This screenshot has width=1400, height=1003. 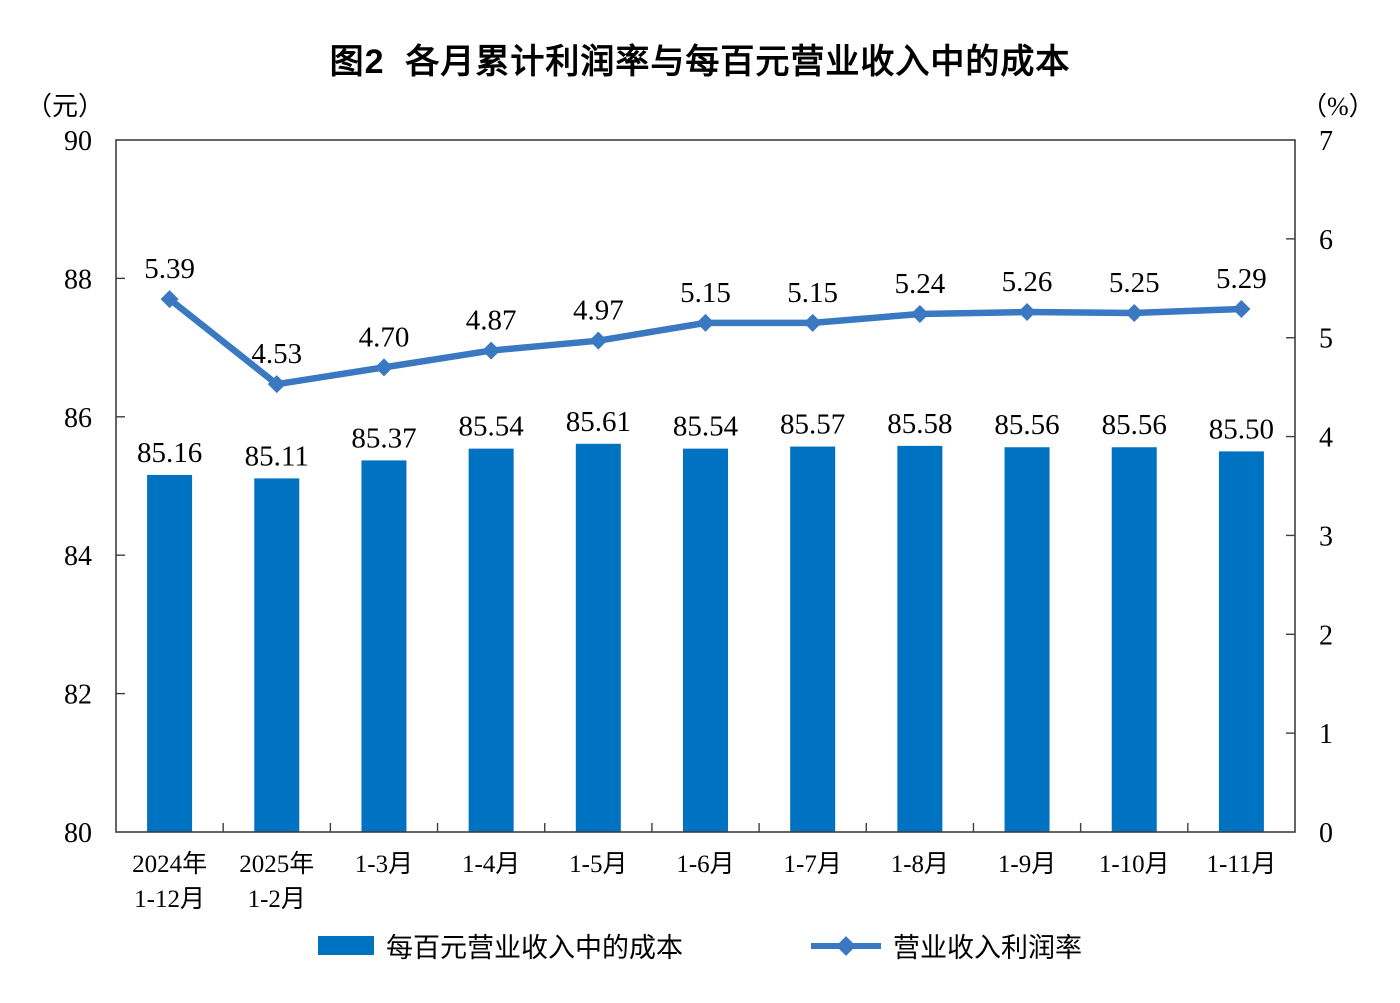 What do you see at coordinates (1326, 339) in the screenshot?
I see `right-axis-tick-label: 5` at bounding box center [1326, 339].